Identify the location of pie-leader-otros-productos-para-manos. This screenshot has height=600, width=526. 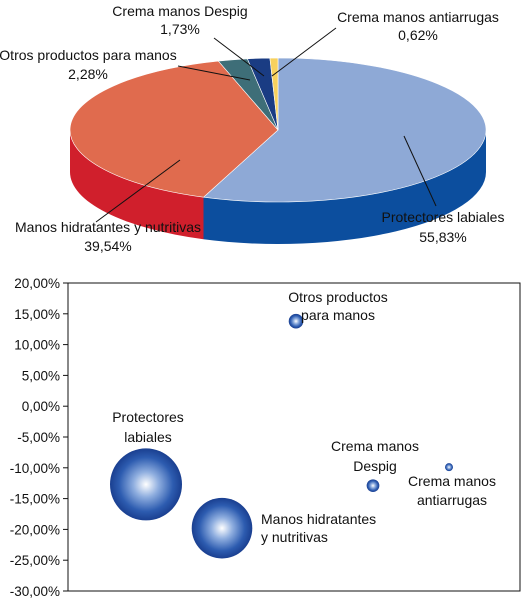
(214, 73).